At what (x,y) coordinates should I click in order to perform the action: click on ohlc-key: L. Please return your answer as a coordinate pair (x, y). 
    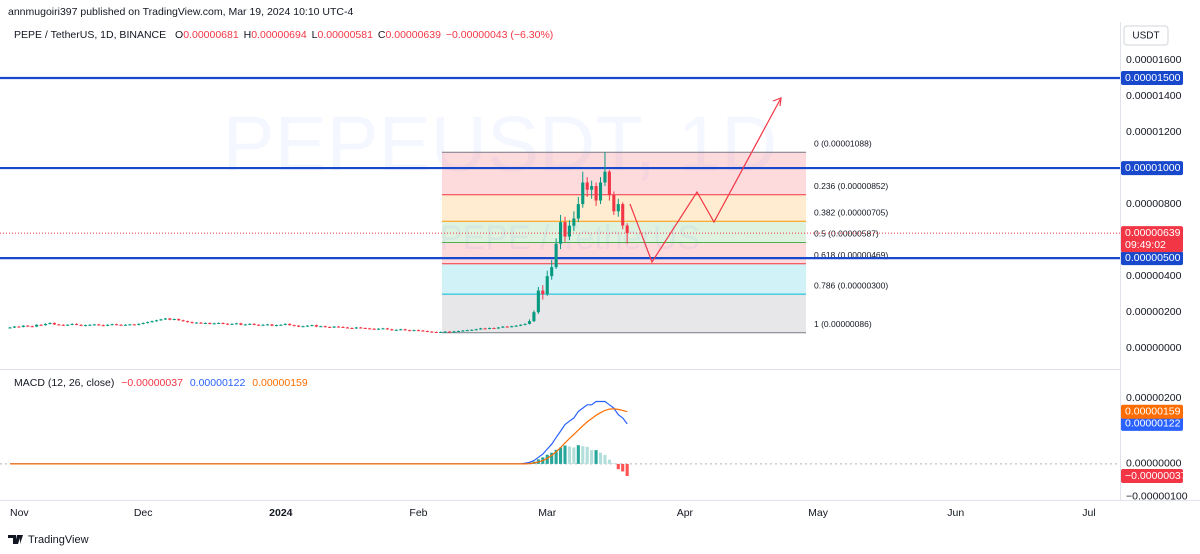
    Looking at the image, I should click on (315, 35).